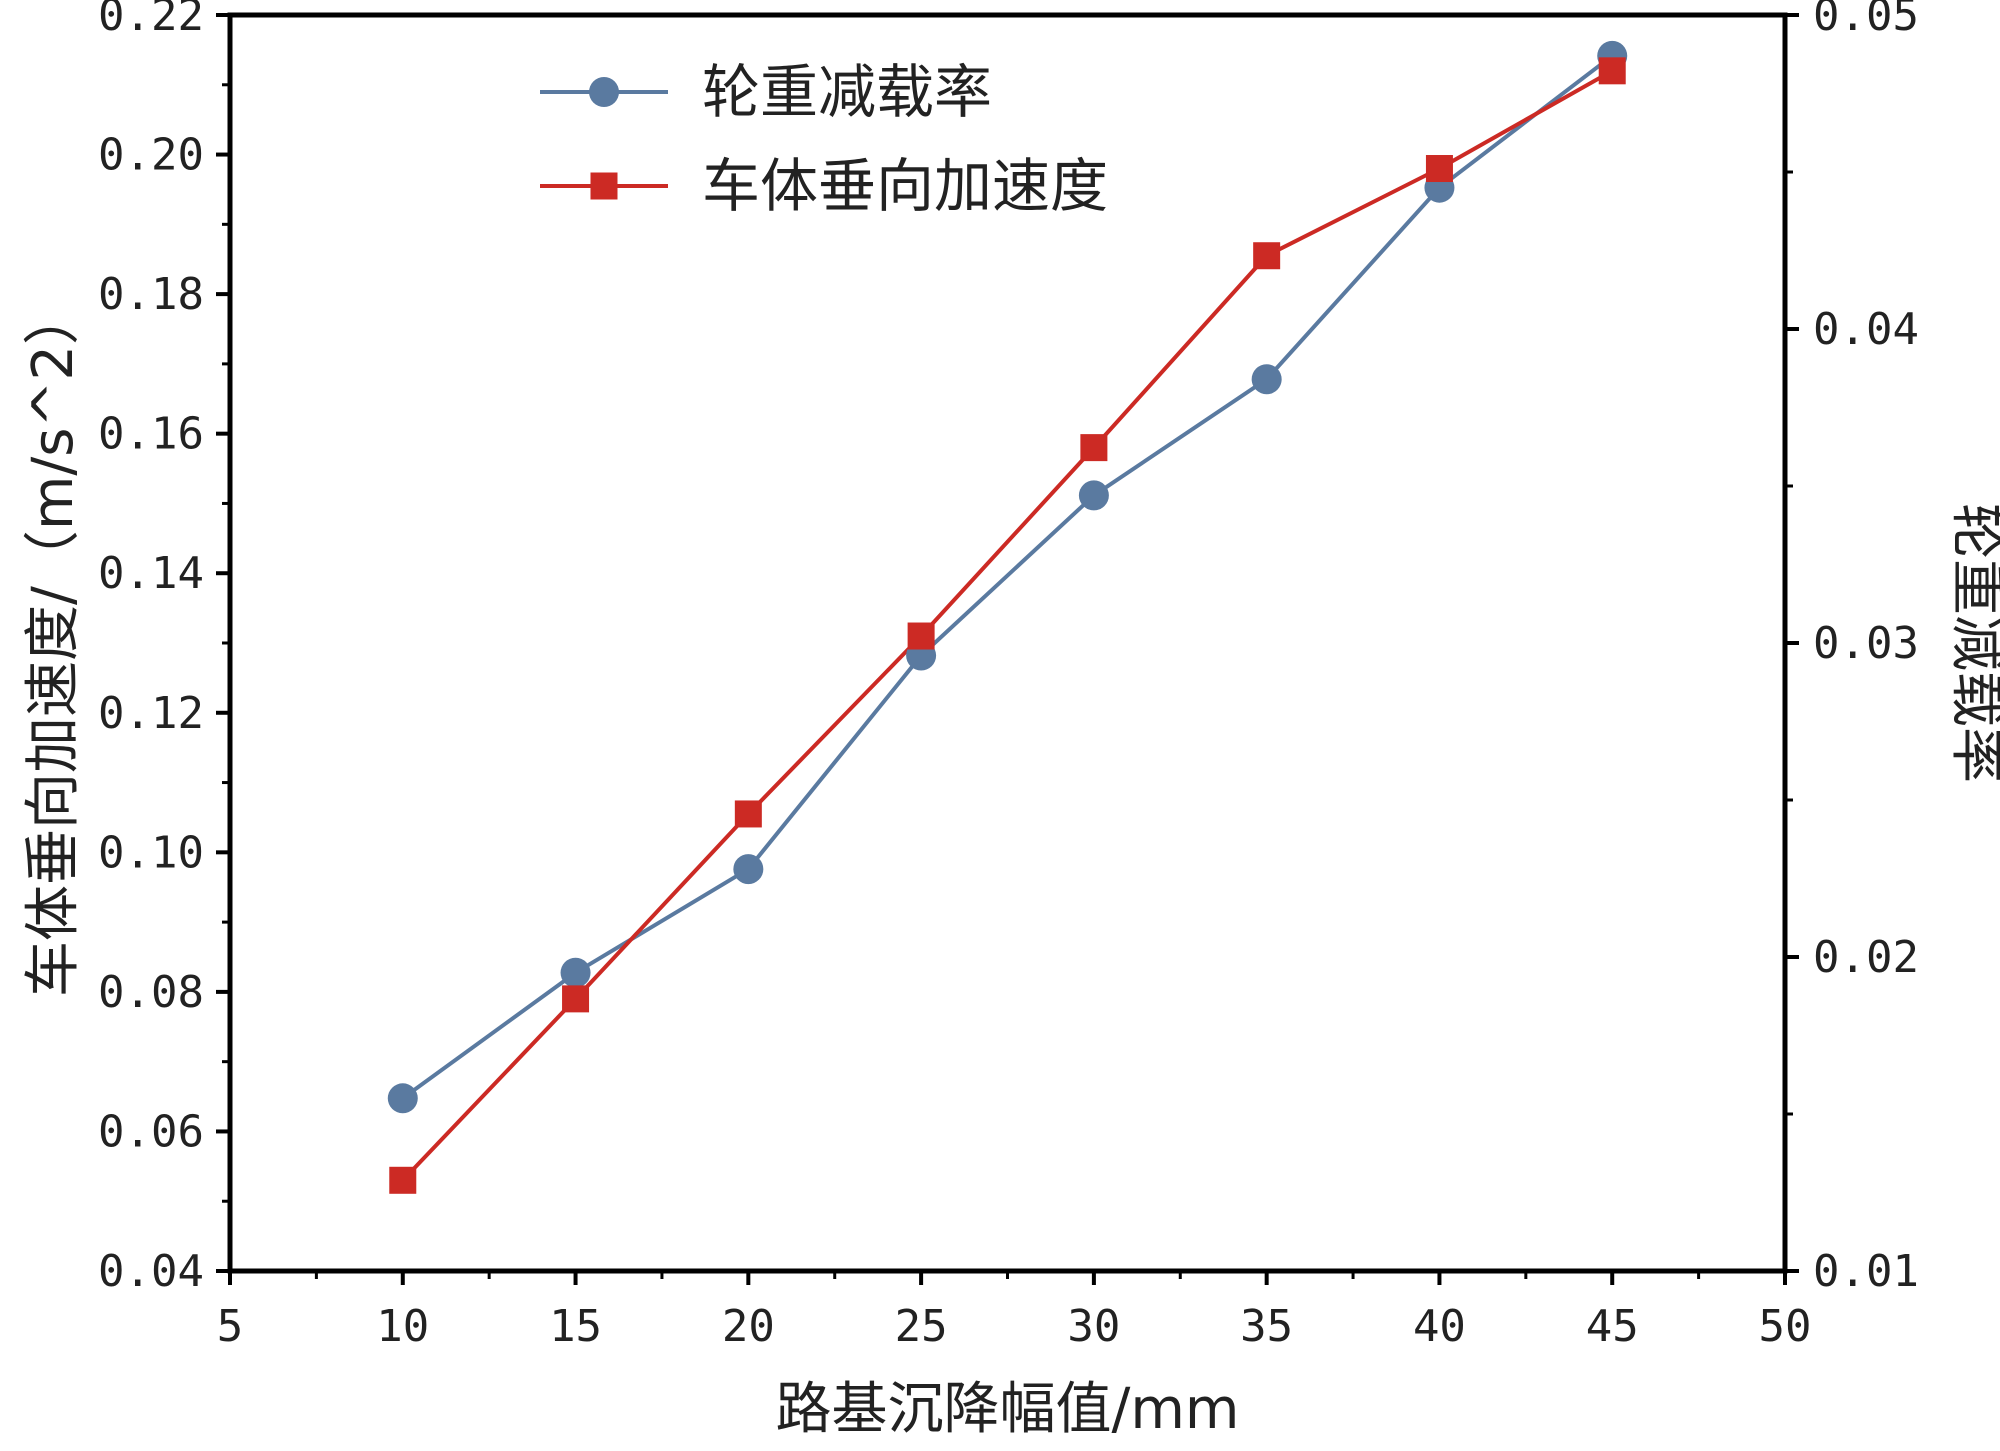 The height and width of the screenshot is (1451, 2000). What do you see at coordinates (1785, 1326) in the screenshot?
I see `x-tick-label: 50` at bounding box center [1785, 1326].